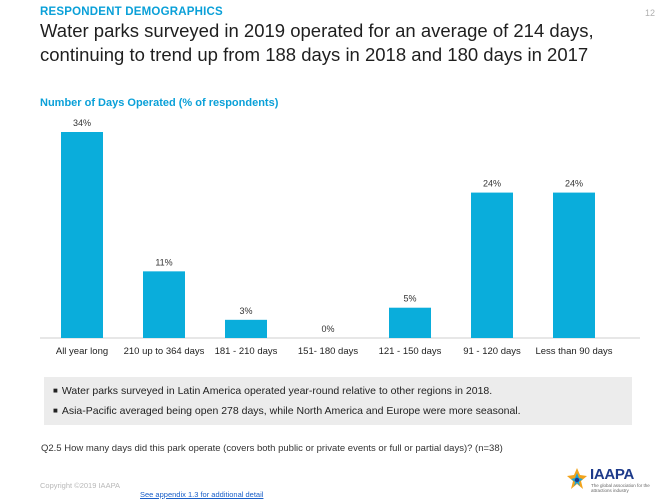 This screenshot has height=503, width=667. What do you see at coordinates (246, 351) in the screenshot?
I see `category-label: 181 - 210 days` at bounding box center [246, 351].